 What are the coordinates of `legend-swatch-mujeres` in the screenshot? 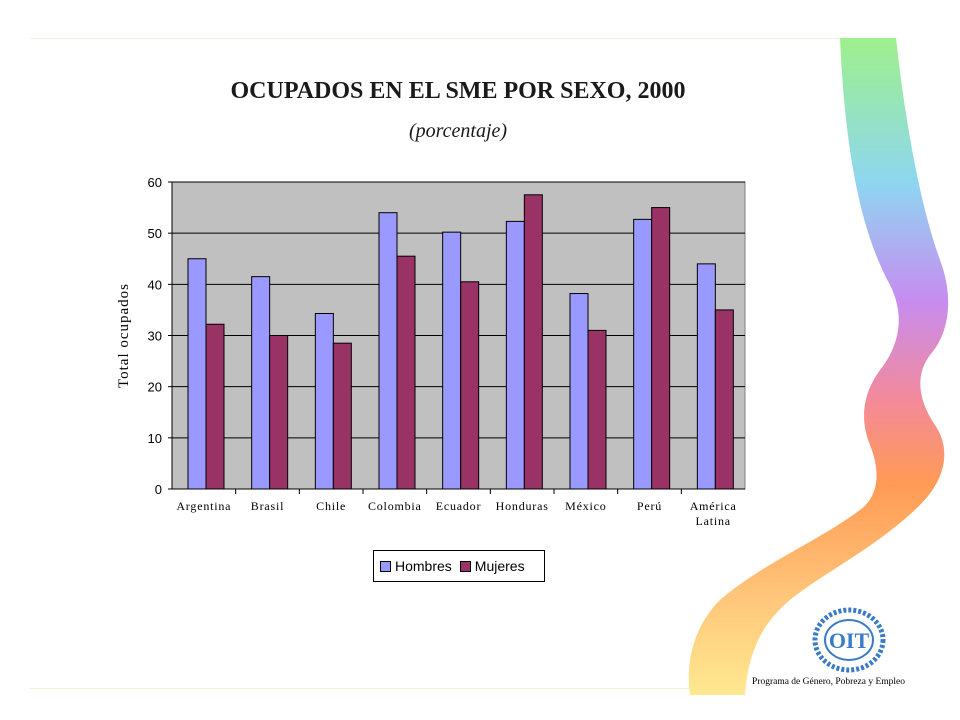 It's located at (465, 566).